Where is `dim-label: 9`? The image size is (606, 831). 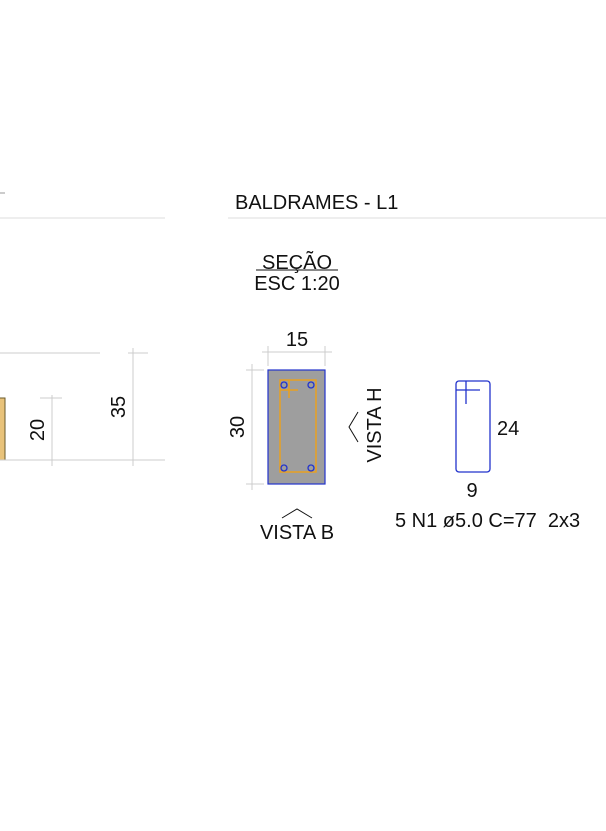 dim-label: 9 is located at coordinates (471, 491).